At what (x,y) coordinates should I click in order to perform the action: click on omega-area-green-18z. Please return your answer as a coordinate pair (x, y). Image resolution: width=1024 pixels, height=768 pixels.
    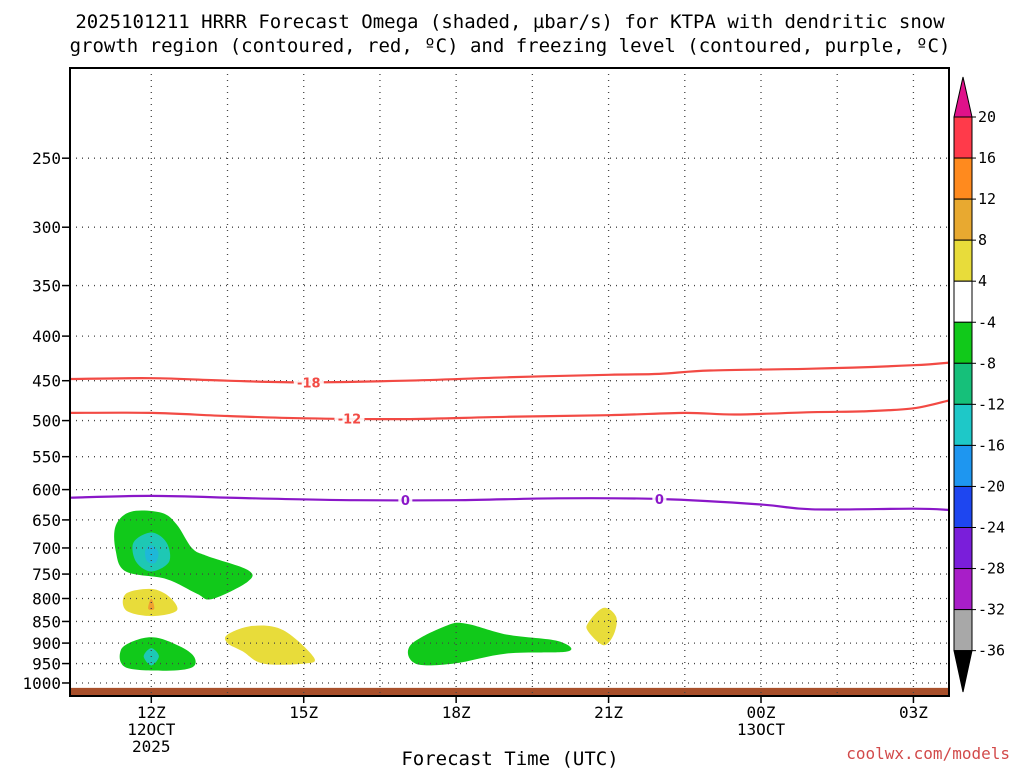
    Looking at the image, I should click on (489, 644).